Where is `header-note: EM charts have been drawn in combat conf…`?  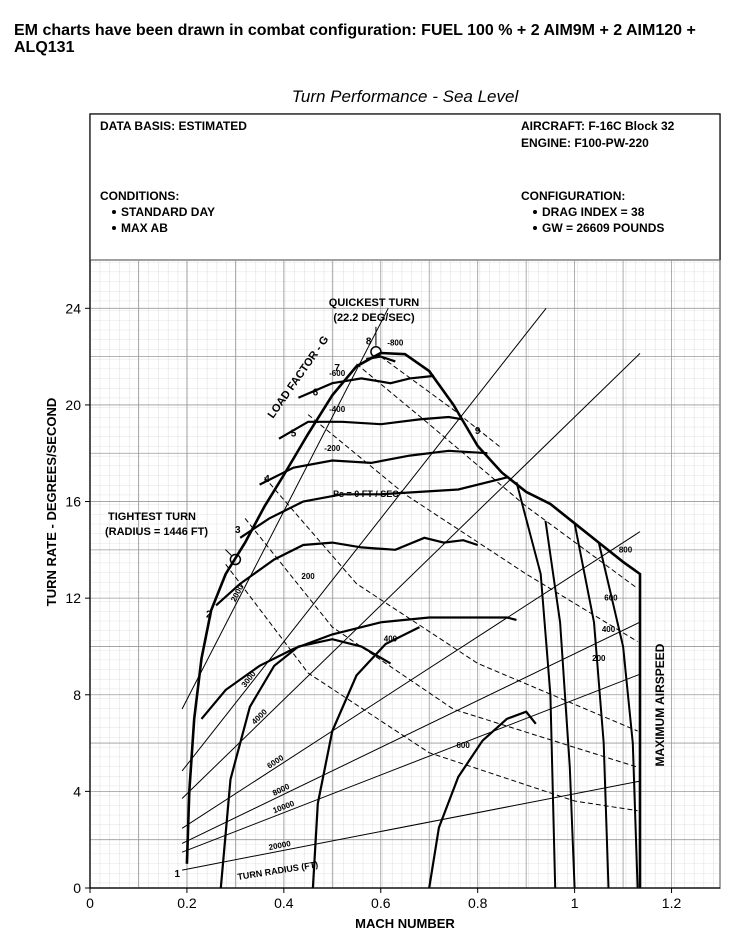 header-note: EM charts have been drawn in combat conf… is located at coordinates (355, 39).